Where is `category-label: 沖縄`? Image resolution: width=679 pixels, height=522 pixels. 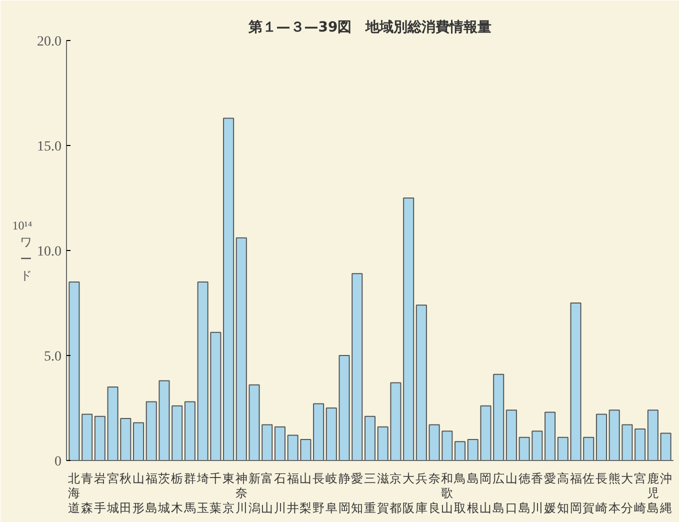 category-label: 沖縄 is located at coordinates (666, 493).